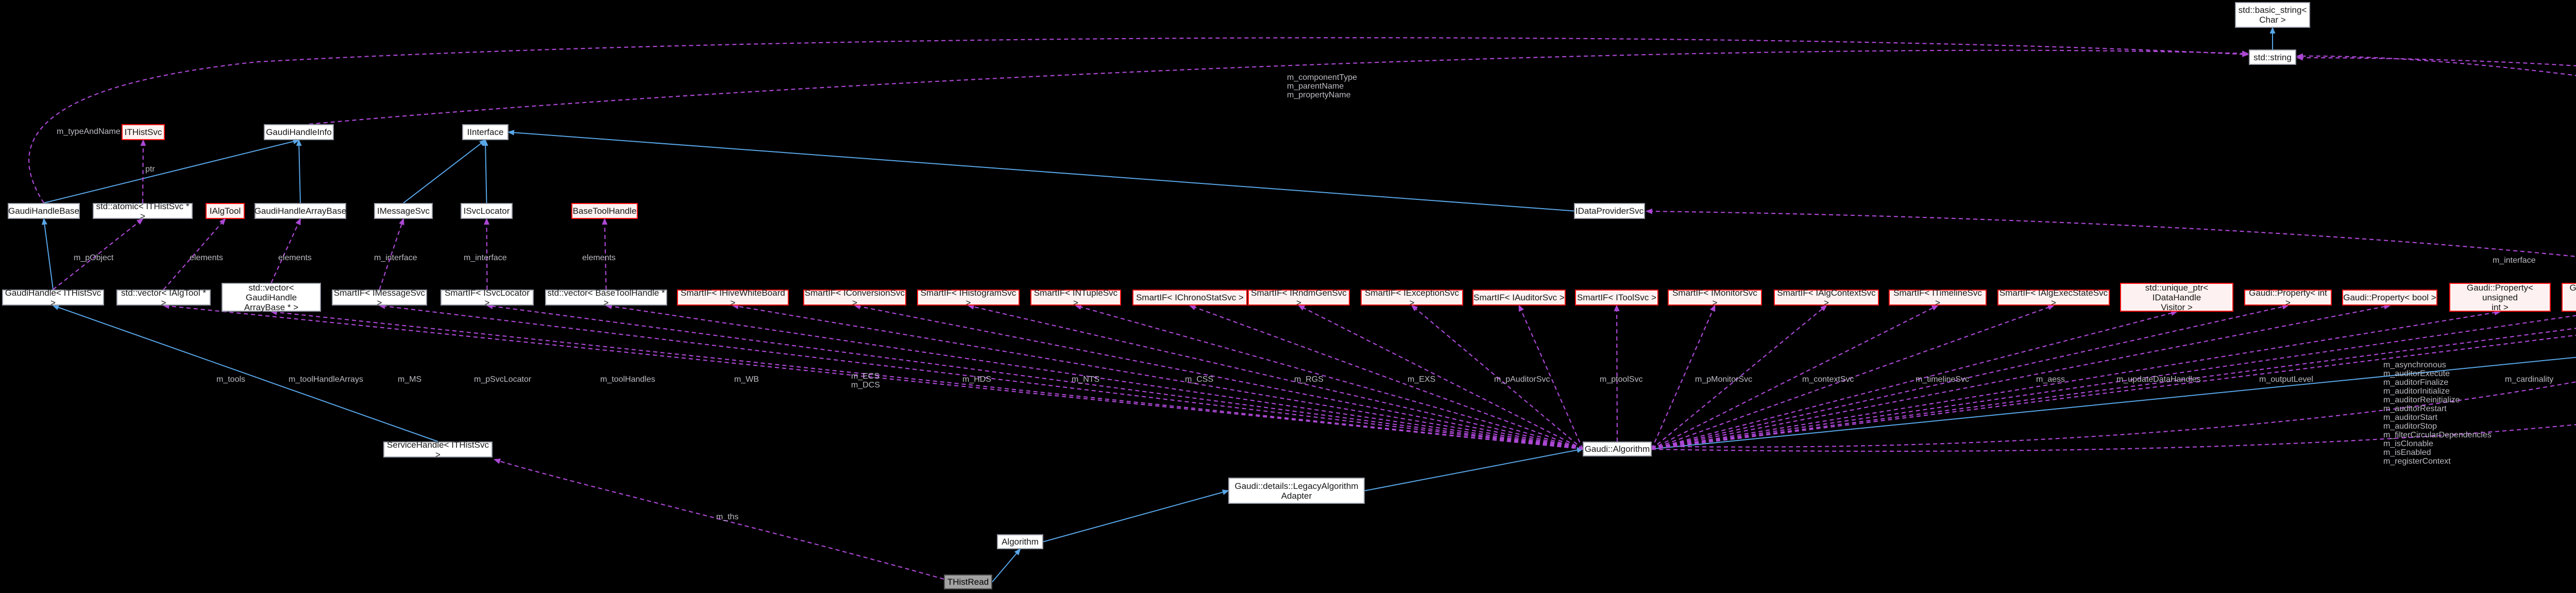  What do you see at coordinates (53, 298) in the screenshot?
I see `class-node-gh_ithistsvc: GaudiHandle< ITHistSvc >` at bounding box center [53, 298].